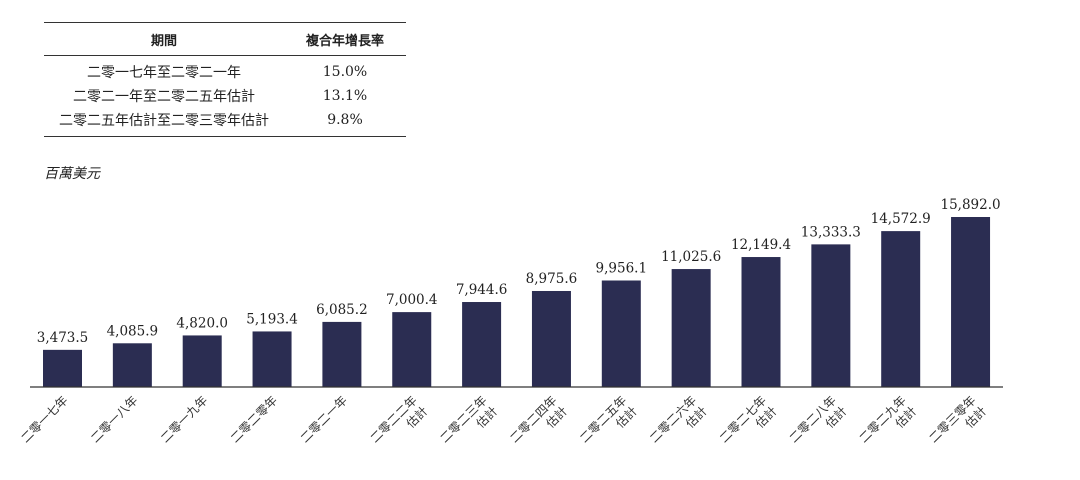 This screenshot has width=1080, height=480. Describe the element at coordinates (344, 41) in the screenshot. I see `header-cagr: 複合年增長率` at that location.